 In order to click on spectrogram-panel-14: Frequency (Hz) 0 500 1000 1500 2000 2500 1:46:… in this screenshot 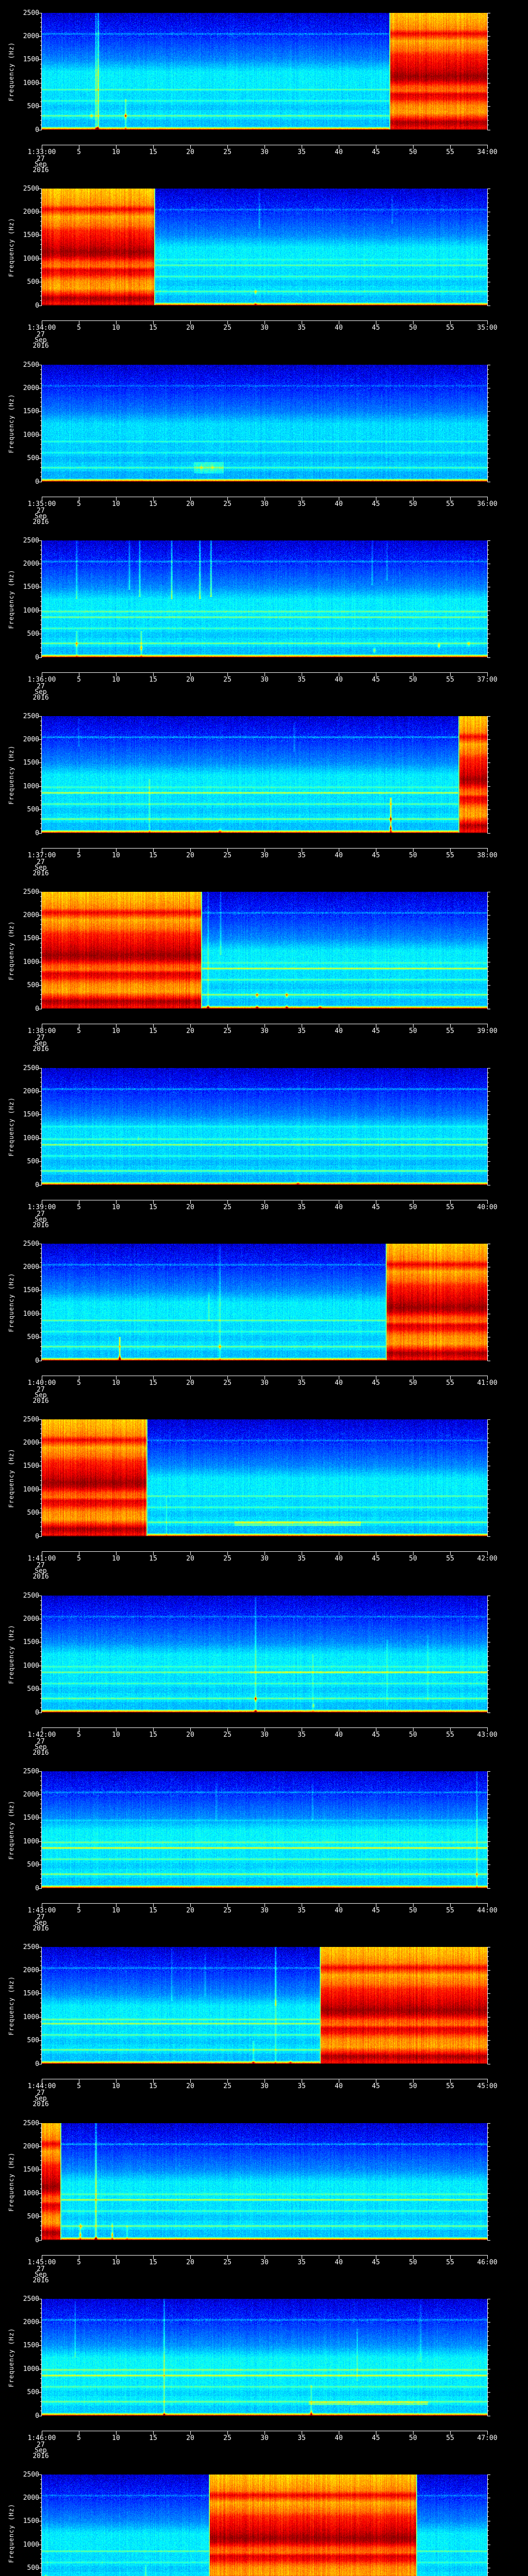, I will do `click(264, 2374)`.